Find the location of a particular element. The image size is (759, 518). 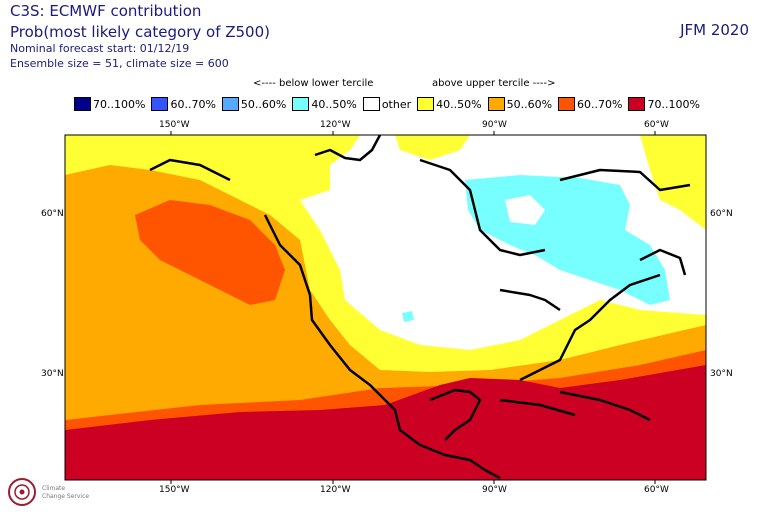

ensemble-size-label: Ensemble size = 51, climate size = 600 is located at coordinates (119, 63).